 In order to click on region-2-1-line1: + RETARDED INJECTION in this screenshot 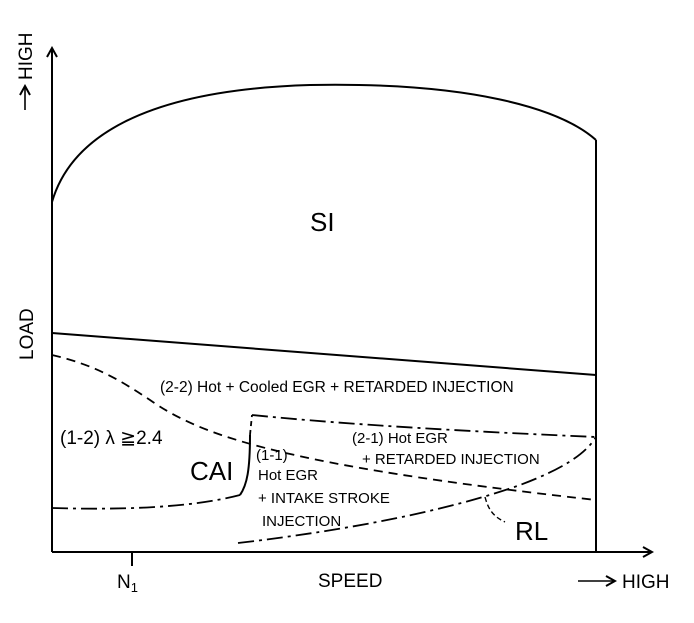, I will do `click(451, 459)`.